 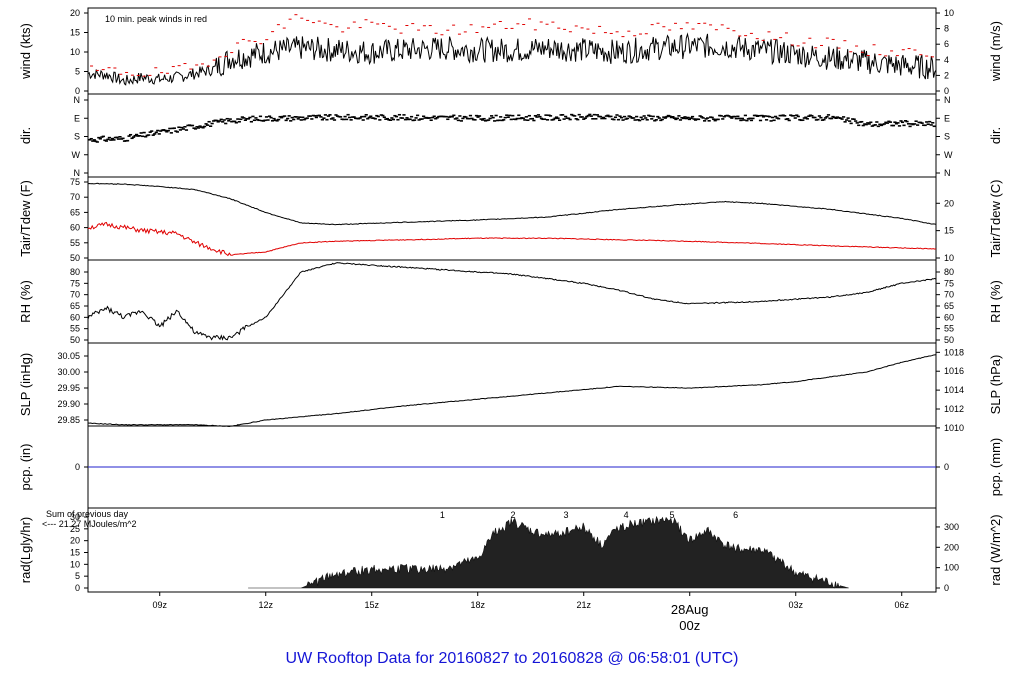 I want to click on slp-right-tick-label: 1012, so click(x=954, y=409).